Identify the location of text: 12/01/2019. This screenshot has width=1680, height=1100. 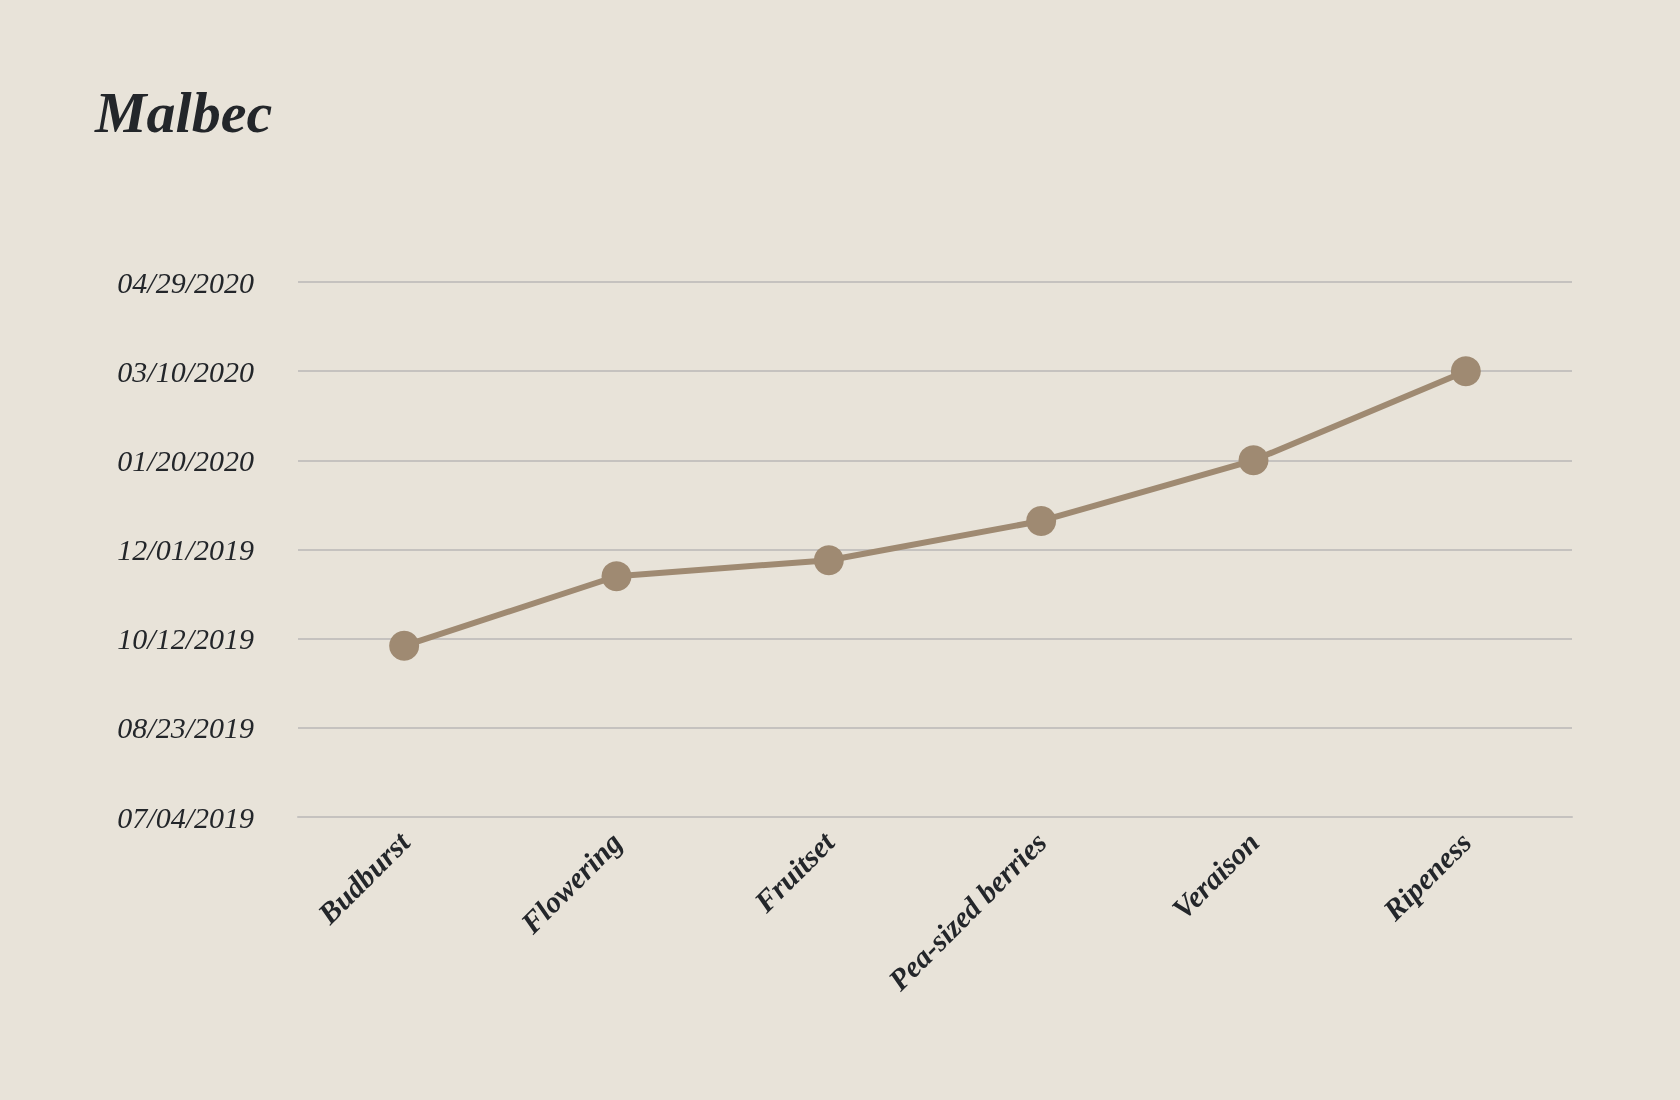
(185, 549).